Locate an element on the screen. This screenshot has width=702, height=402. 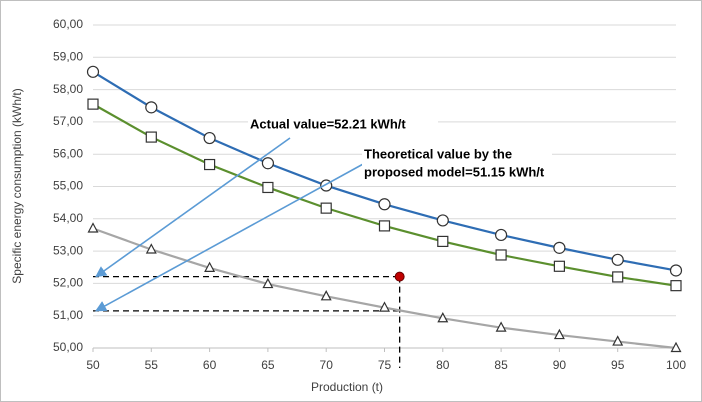
y-tick-label: 55,00 is located at coordinates (68, 186).